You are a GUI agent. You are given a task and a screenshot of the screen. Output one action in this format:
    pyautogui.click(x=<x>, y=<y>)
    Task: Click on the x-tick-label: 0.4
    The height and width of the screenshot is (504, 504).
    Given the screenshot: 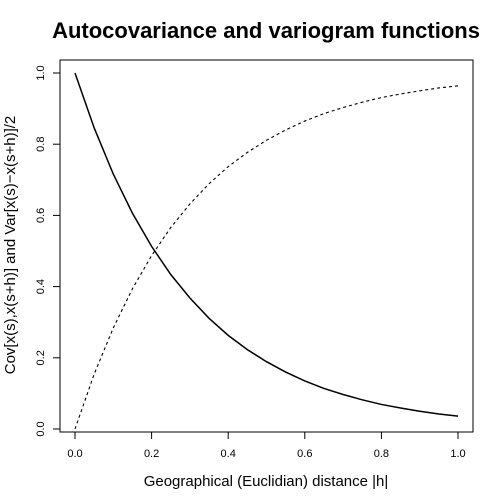 What is the action you would take?
    pyautogui.click(x=228, y=454)
    